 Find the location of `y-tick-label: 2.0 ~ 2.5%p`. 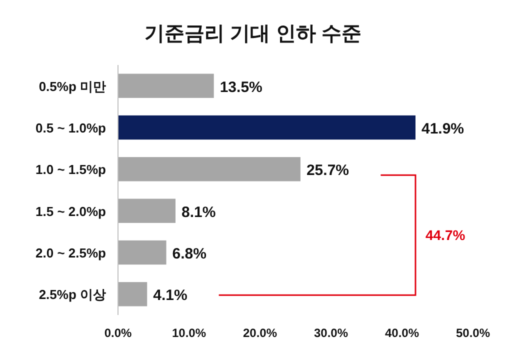

y-tick-label: 2.0 ~ 2.5%p is located at coordinates (71, 253).